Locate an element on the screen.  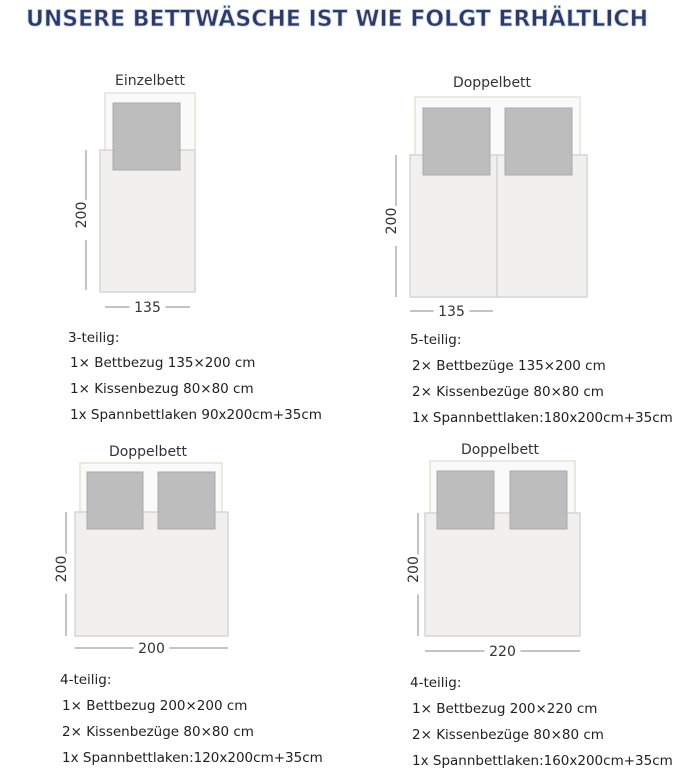
item: 1x Spannbettlaken:160x200cm+35cm is located at coordinates (542, 760).